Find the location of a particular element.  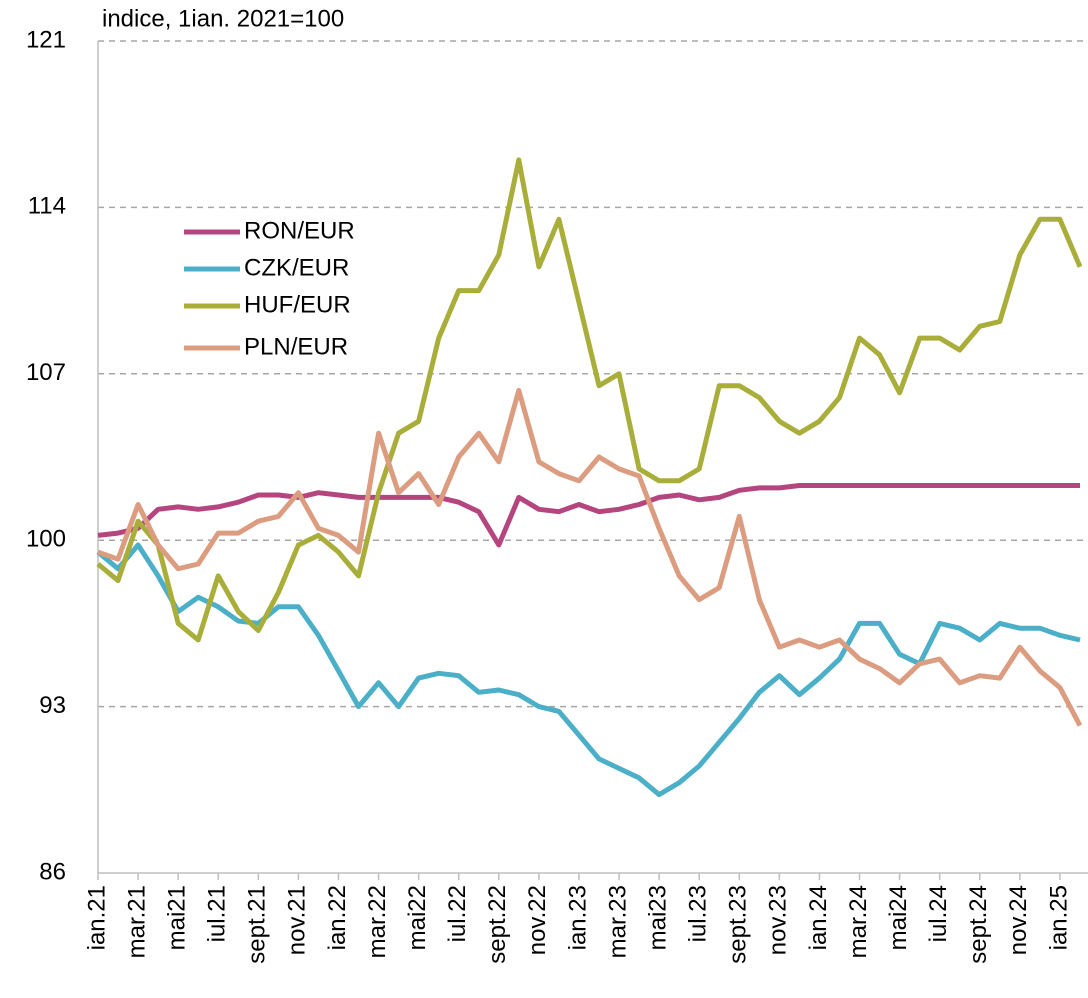

x-tick-label: nov.21 is located at coordinates (297, 920).